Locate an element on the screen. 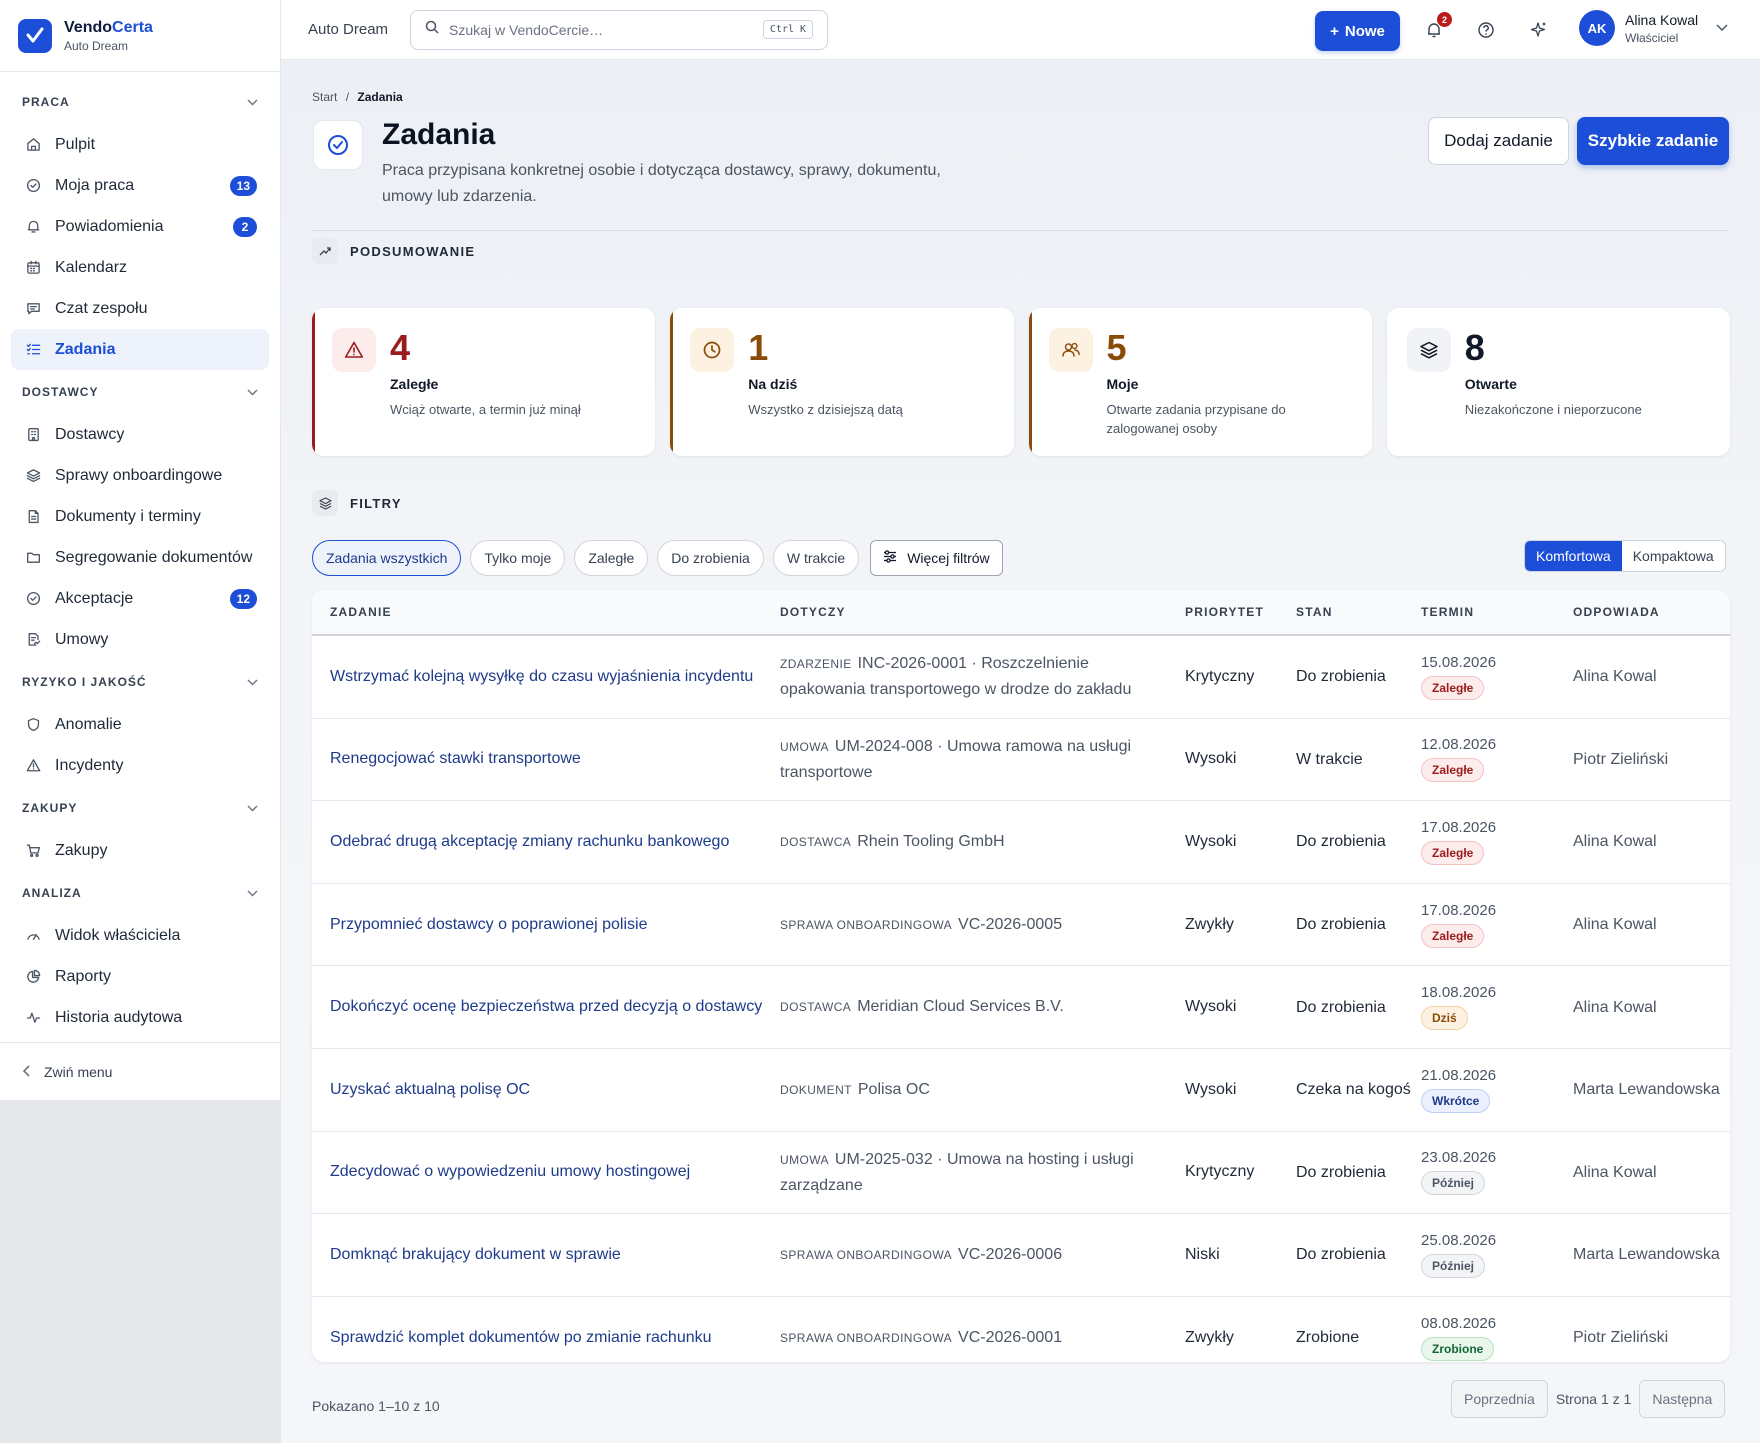 The width and height of the screenshot is (1760, 1443). sidebar-item-dostawcy: Dostawcy is located at coordinates (140, 434).